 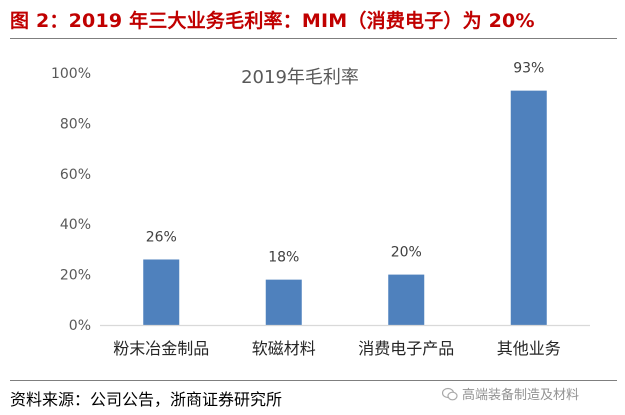 I want to click on bottom-rule, so click(x=313, y=380).